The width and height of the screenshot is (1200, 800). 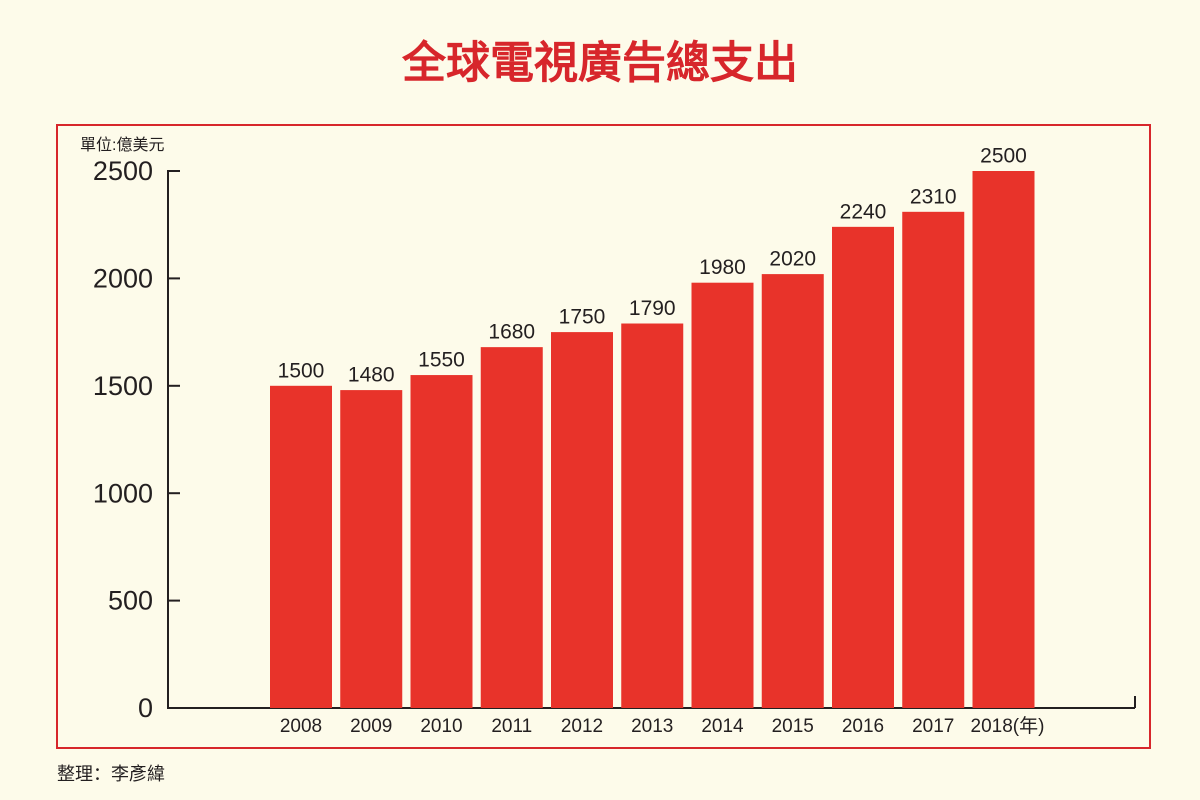 What do you see at coordinates (599, 63) in the screenshot?
I see `chart-title: 全球電視廣告總支出` at bounding box center [599, 63].